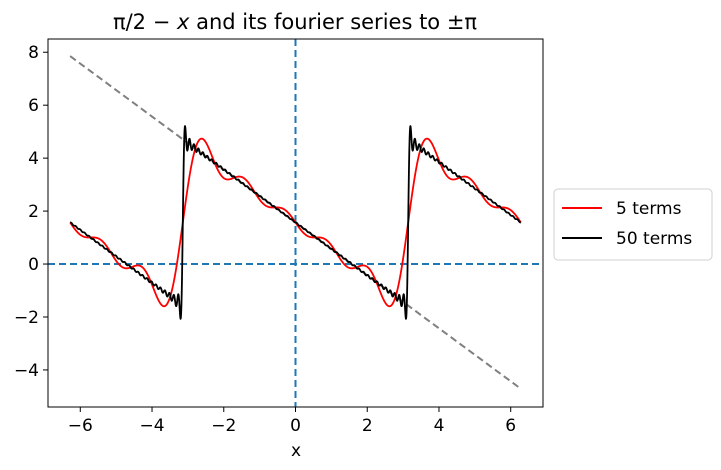 This screenshot has width=721, height=470. I want to click on y-tick-label: 6, so click(33, 106).